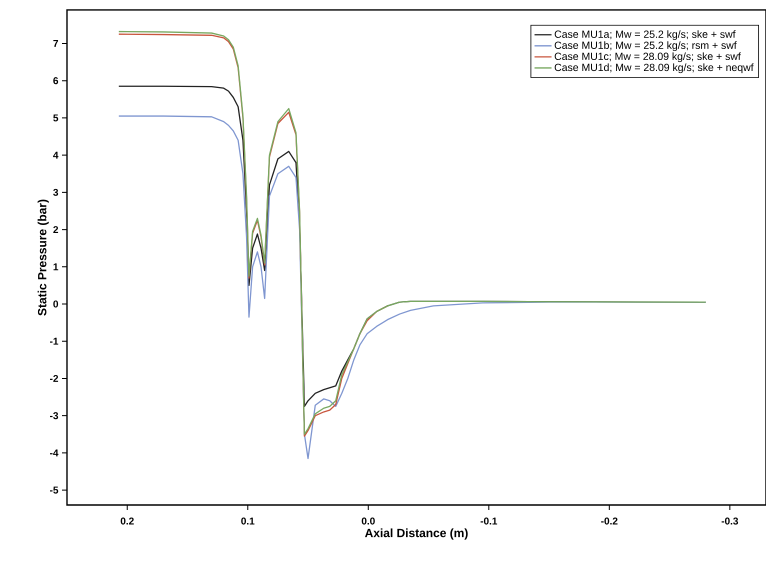 The width and height of the screenshot is (766, 572). What do you see at coordinates (368, 521) in the screenshot?
I see `x-tick-label: 0.0` at bounding box center [368, 521].